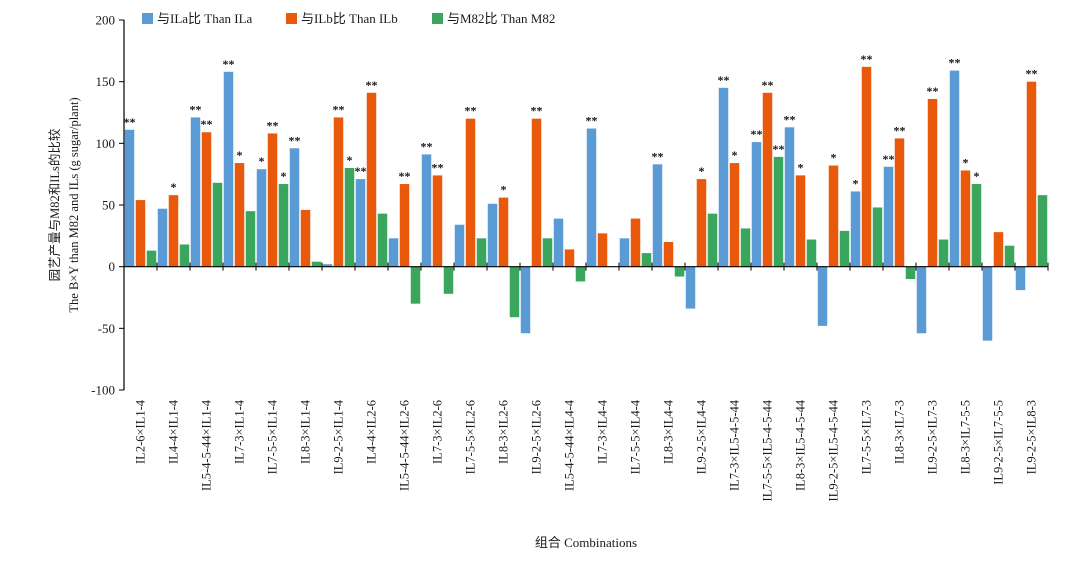 This screenshot has width=1080, height=572. Describe the element at coordinates (471, 437) in the screenshot. I see `x-tick-label: IL7-5-5×IL2-6` at that location.